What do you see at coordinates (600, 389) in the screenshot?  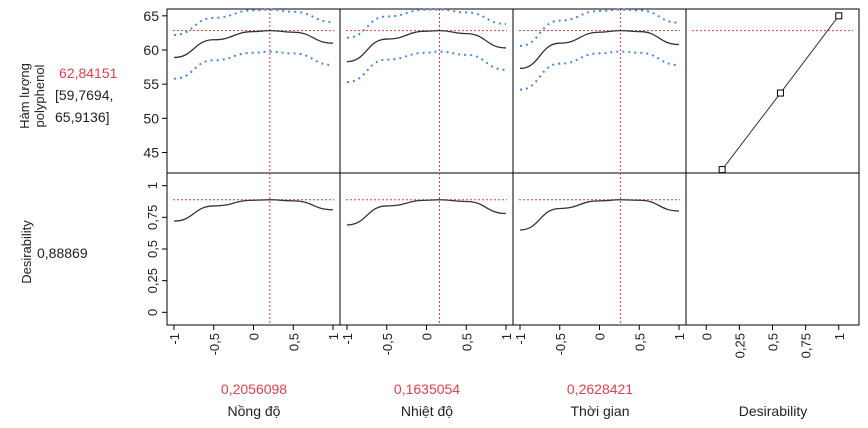 I see `factor-value-thoi-gian: 0,2628421` at bounding box center [600, 389].